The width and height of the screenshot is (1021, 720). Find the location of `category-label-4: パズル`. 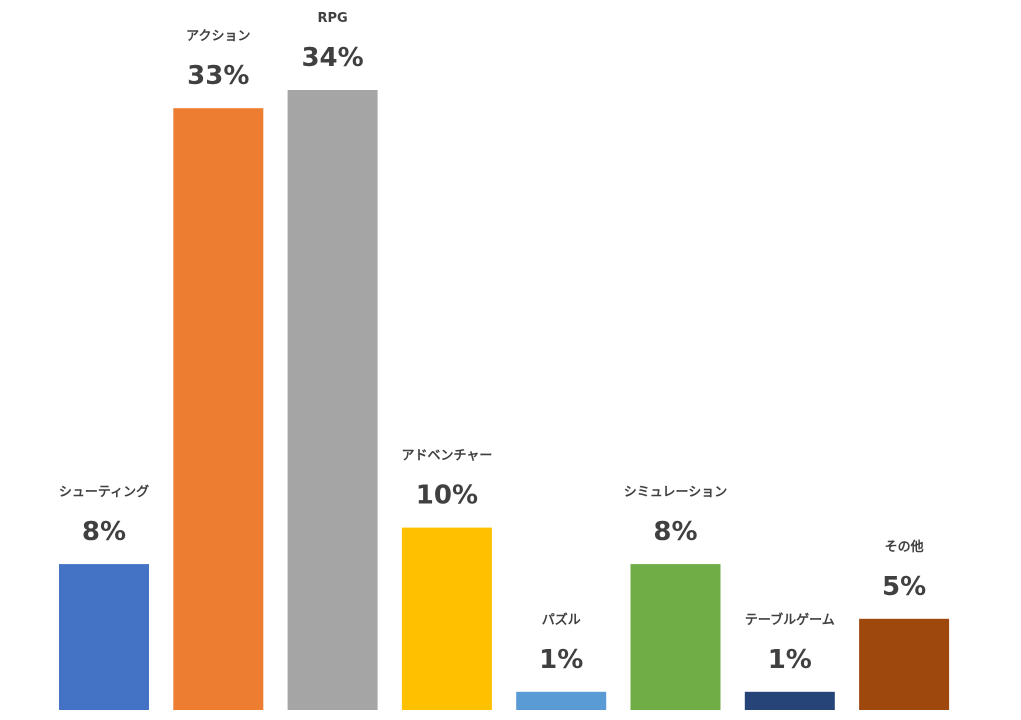

category-label-4: パズル is located at coordinates (561, 620).